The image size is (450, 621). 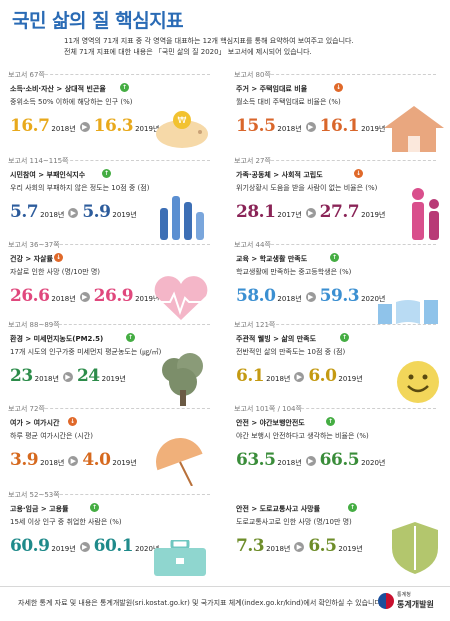 I want to click on indicator-values: 5.7 2018년 ▶ 5.9 2019년, so click(x=75, y=213).